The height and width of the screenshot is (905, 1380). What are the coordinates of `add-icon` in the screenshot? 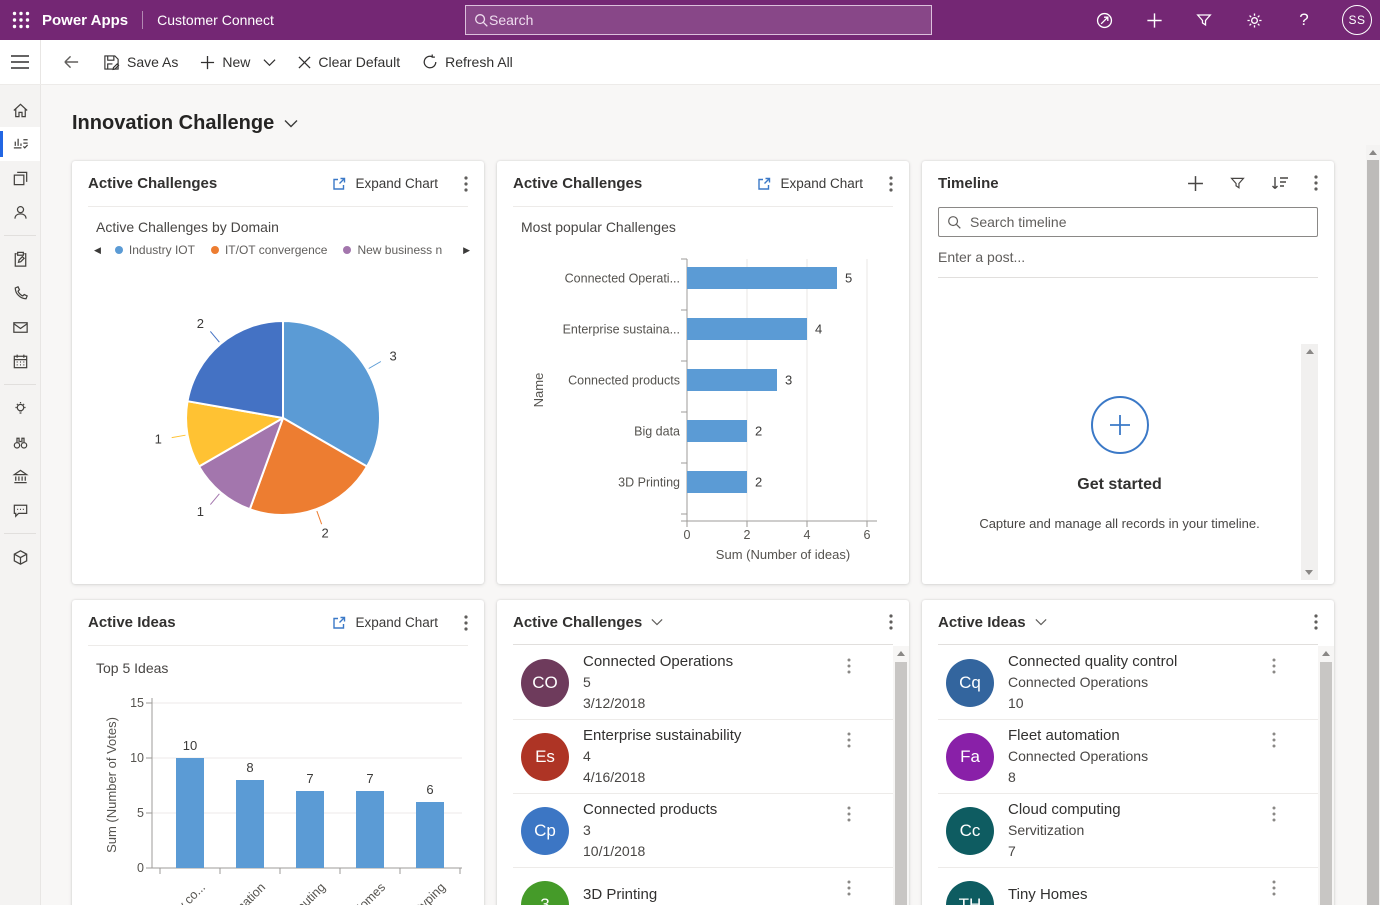 It's located at (1154, 20).